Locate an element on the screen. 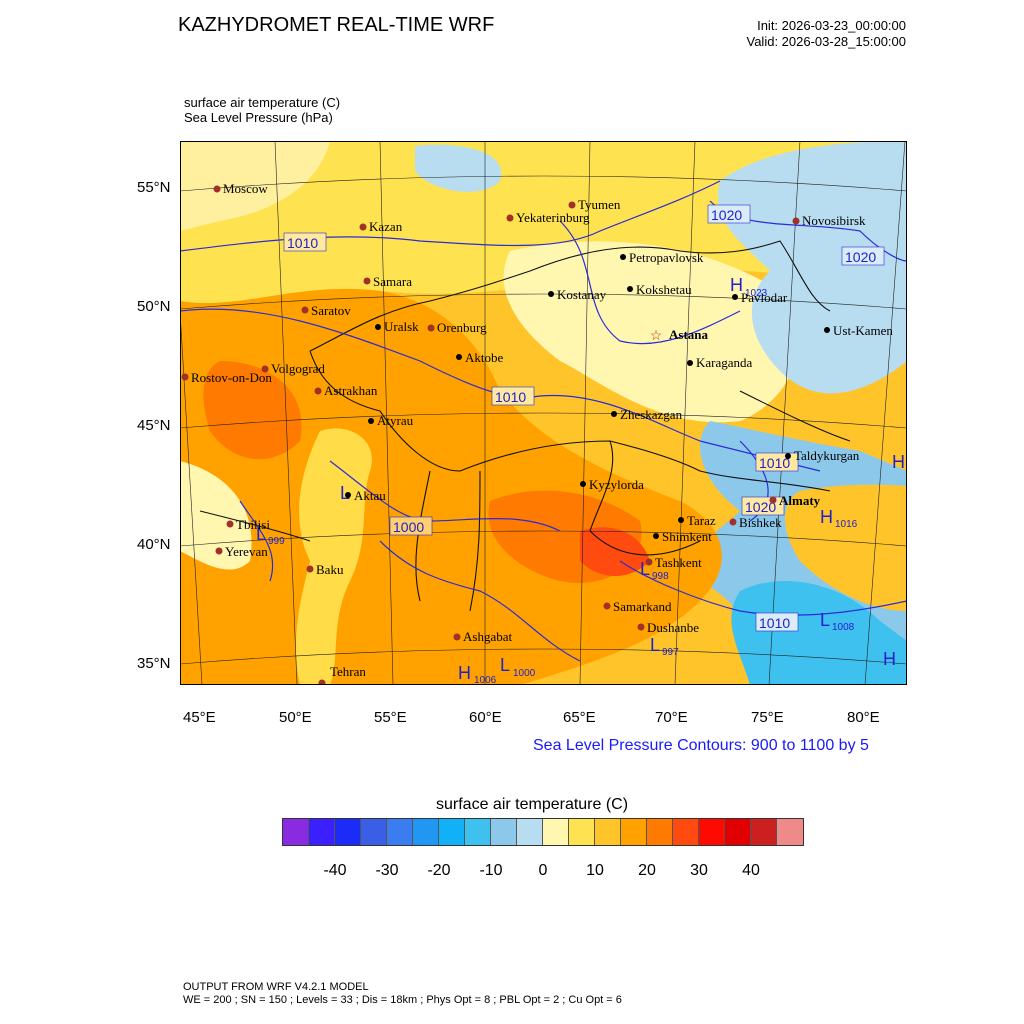  pressure-label: 1000 is located at coordinates (408, 527).